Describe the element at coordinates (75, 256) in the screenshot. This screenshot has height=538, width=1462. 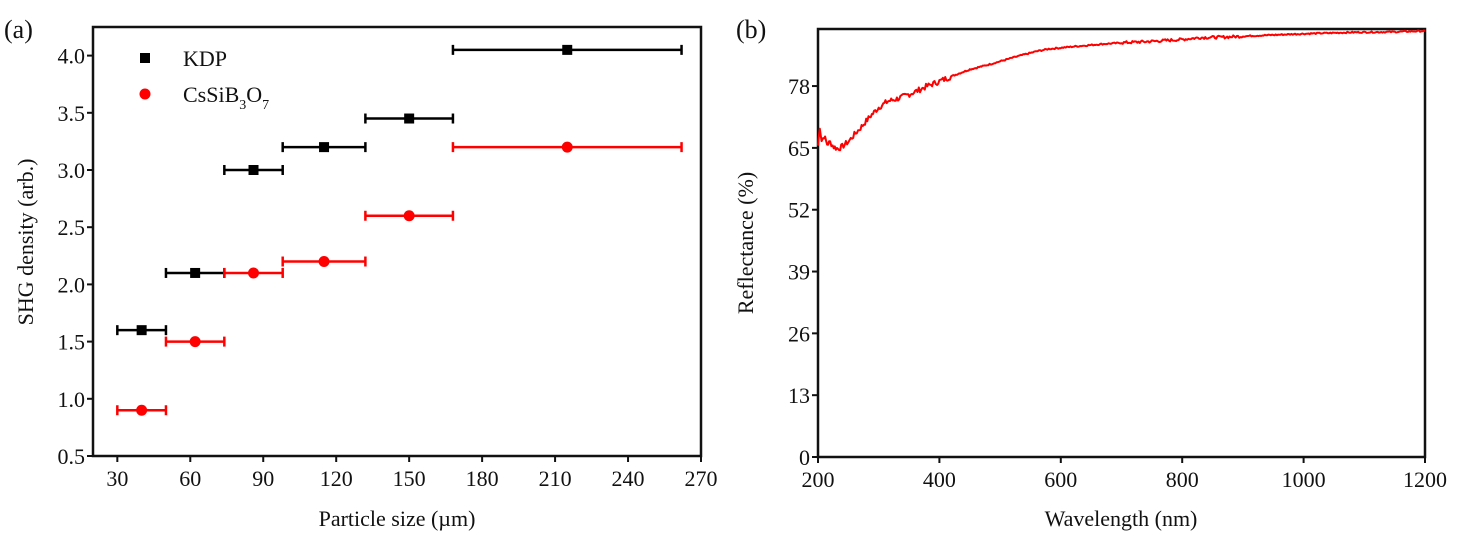
I see `panel-a-y-ticks: 0.5 1.0 1.5 2.0 2.5 3.0 3.5 4.0` at that location.